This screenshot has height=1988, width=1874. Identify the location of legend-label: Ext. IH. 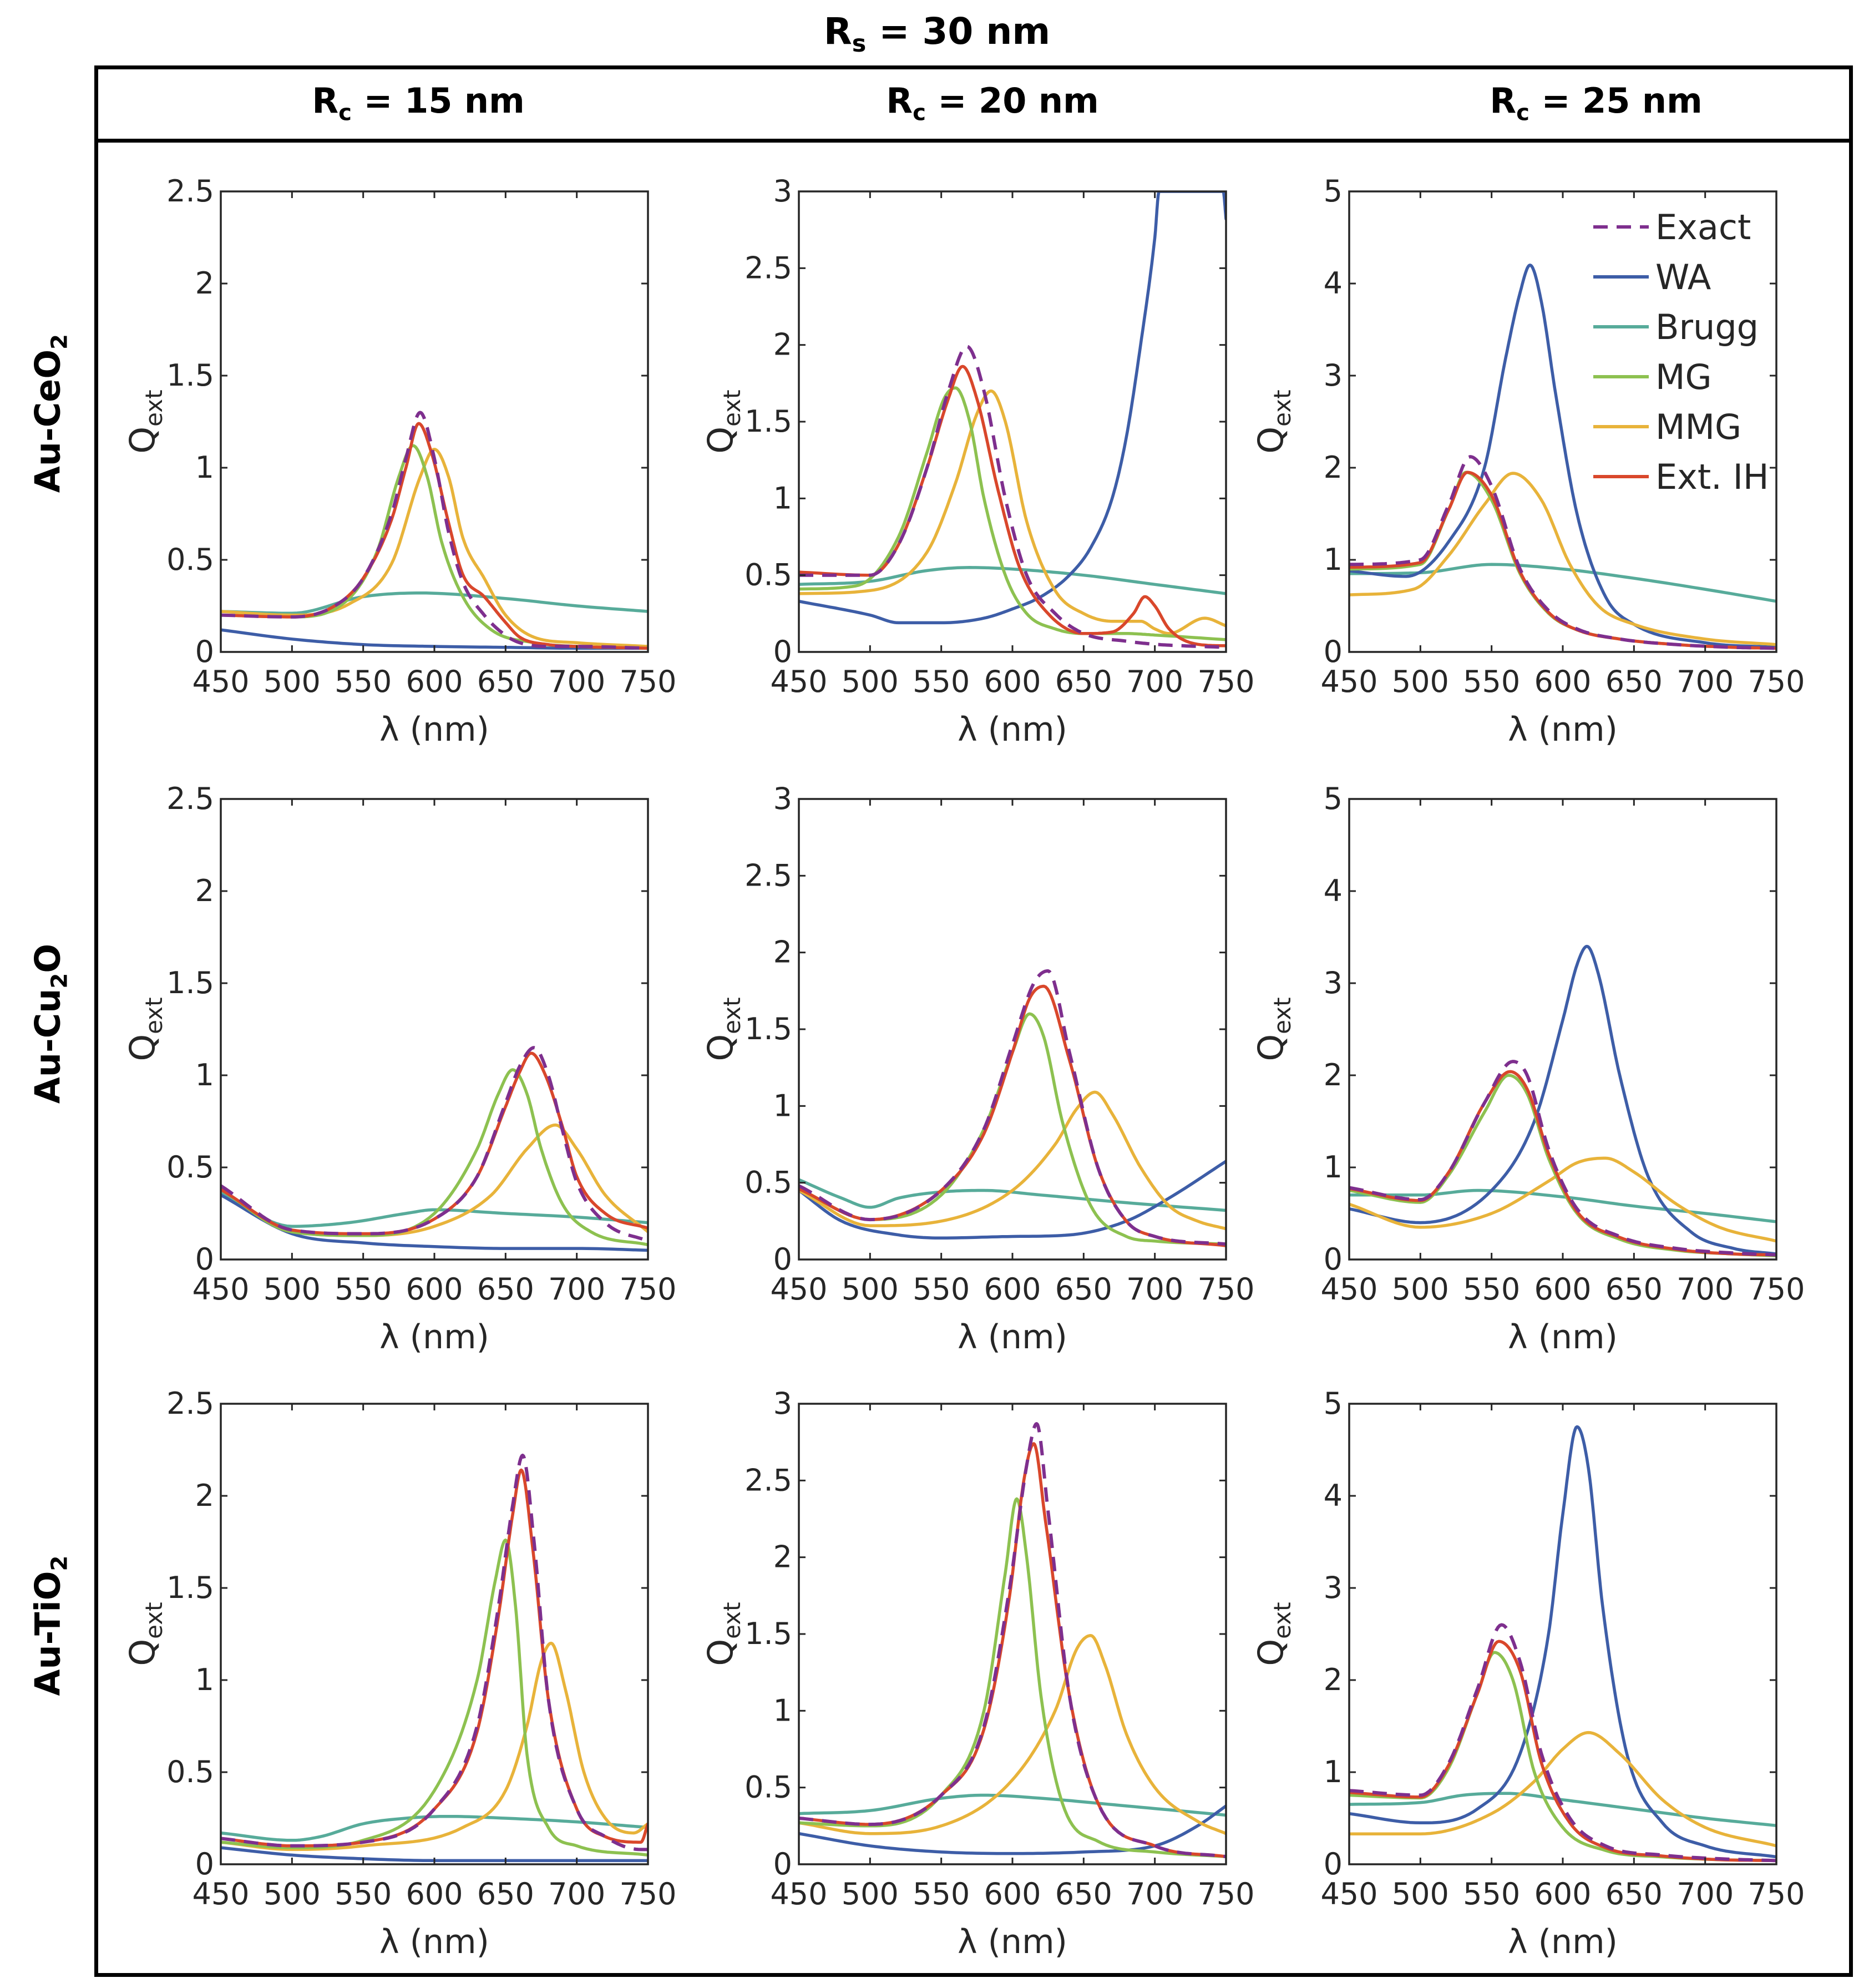
(1712, 477).